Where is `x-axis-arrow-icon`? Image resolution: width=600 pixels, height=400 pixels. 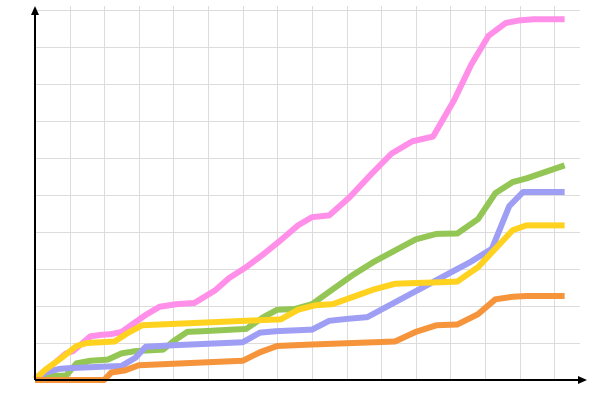 x-axis-arrow-icon is located at coordinates (582, 380).